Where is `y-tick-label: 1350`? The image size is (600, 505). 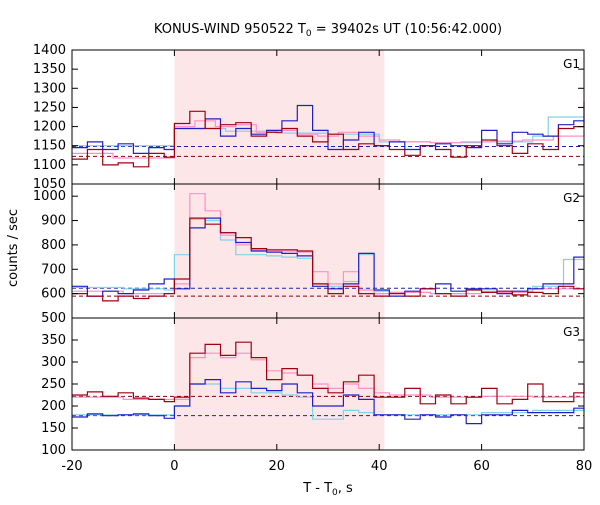
y-tick-label: 1350 is located at coordinates (49, 69).